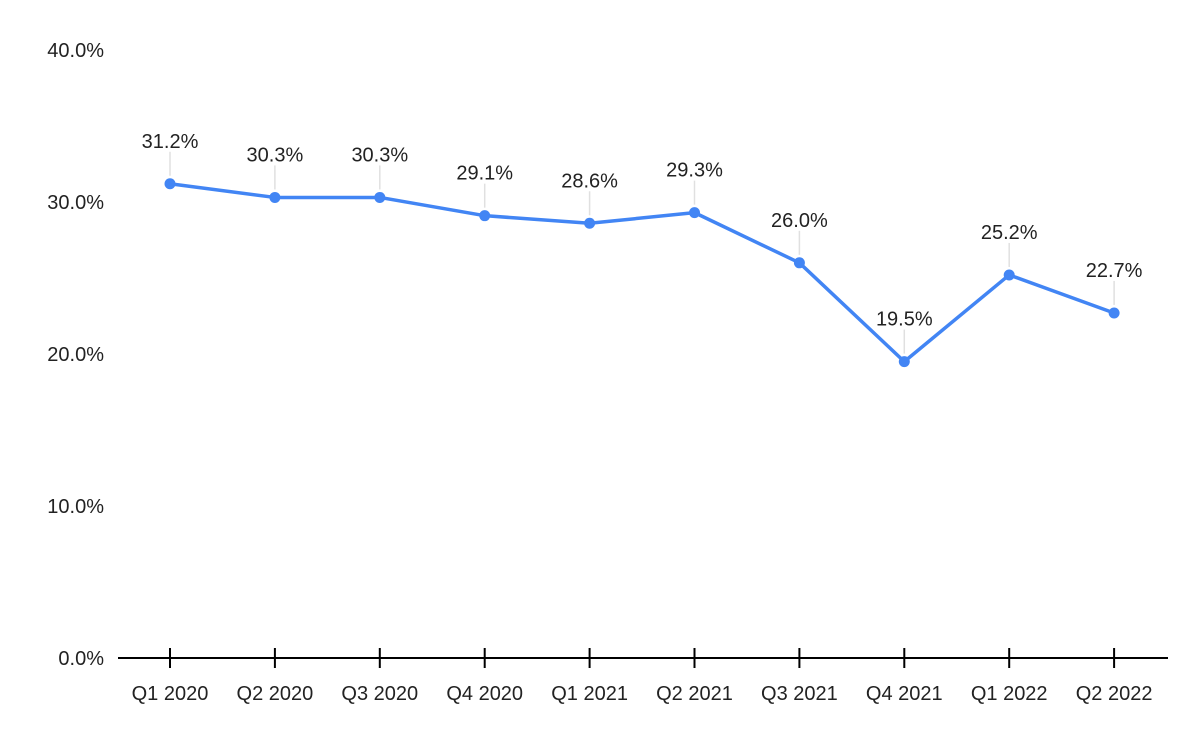  What do you see at coordinates (1009, 694) in the screenshot?
I see `x-tick-label: Q1 2022` at bounding box center [1009, 694].